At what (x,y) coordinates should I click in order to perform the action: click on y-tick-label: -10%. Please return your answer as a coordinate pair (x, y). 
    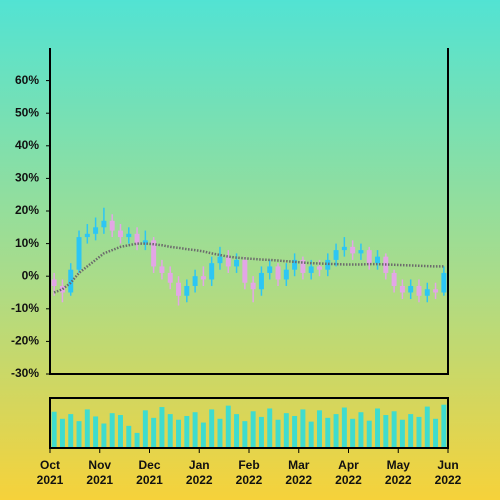
    Looking at the image, I should click on (25, 308).